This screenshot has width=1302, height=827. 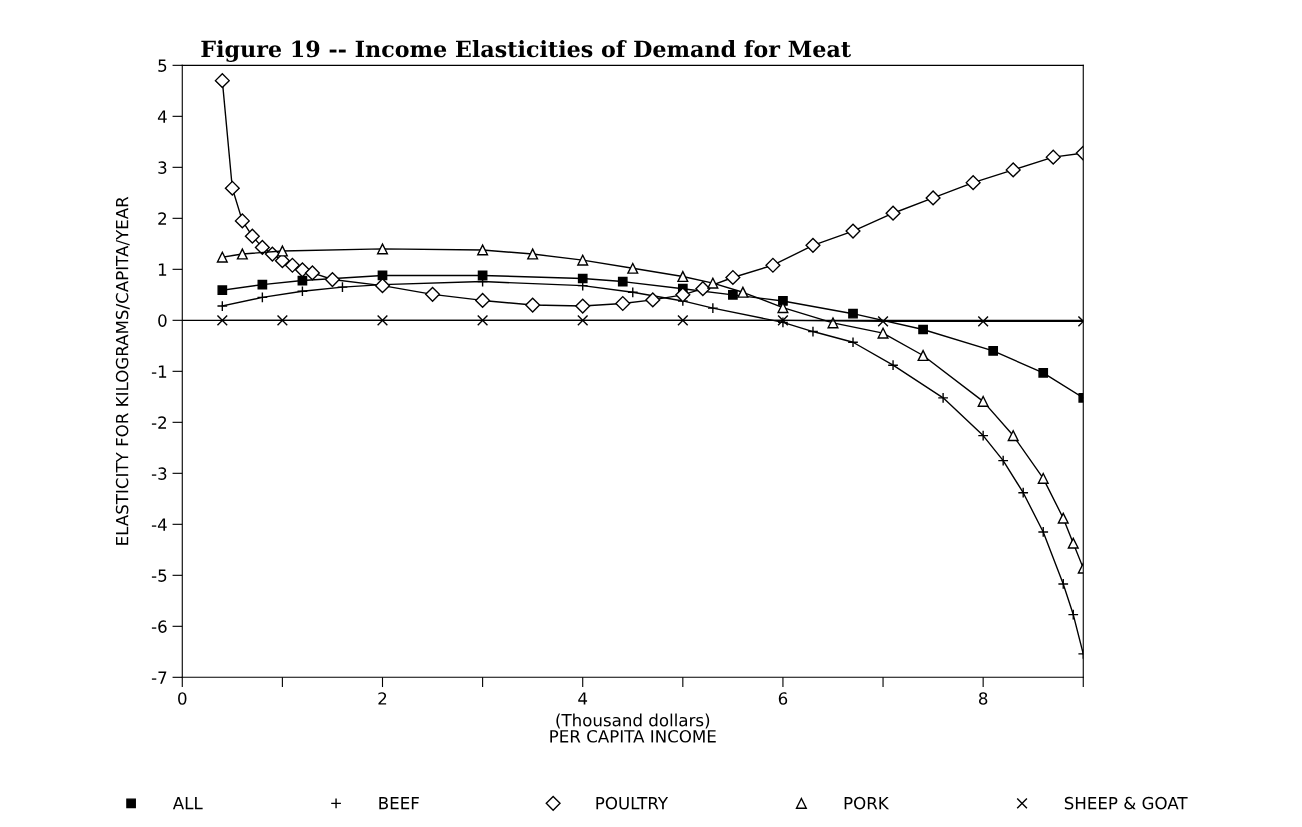 What do you see at coordinates (162, 320) in the screenshot?
I see `y-tick-label: 0` at bounding box center [162, 320].